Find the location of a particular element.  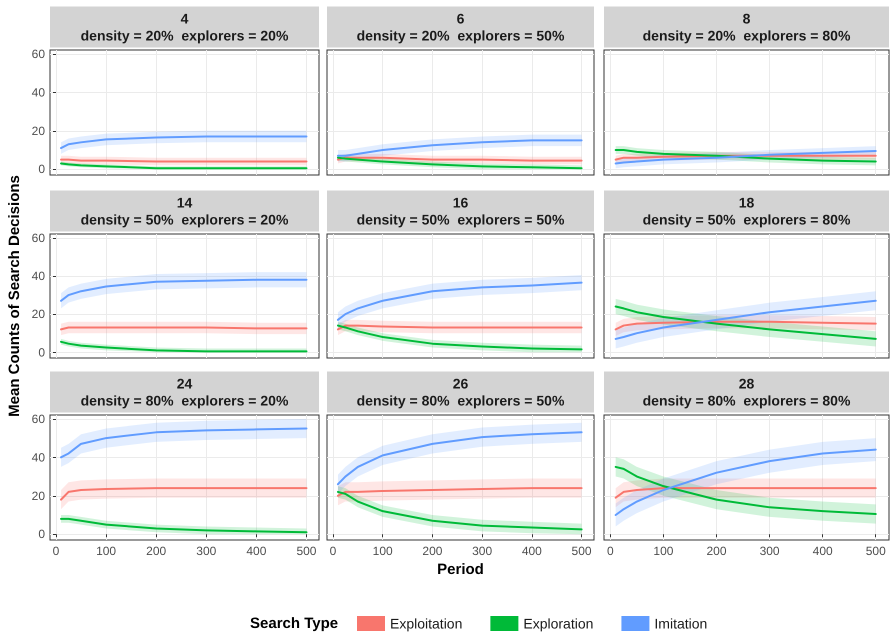

legend-label: Exploration is located at coordinates (558, 624).